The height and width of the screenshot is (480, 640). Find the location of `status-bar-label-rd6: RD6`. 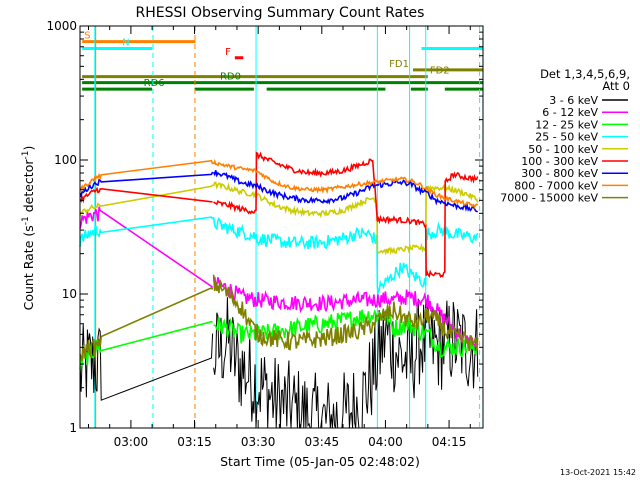

status-bar-label-rd6: RD6 is located at coordinates (154, 83).